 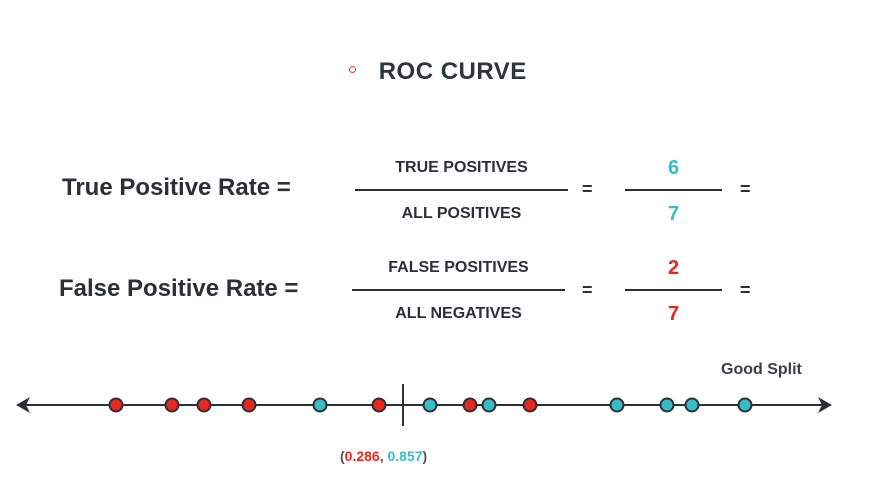 I want to click on tpr-numerator-text: TRUE POSITIVES, so click(x=461, y=167).